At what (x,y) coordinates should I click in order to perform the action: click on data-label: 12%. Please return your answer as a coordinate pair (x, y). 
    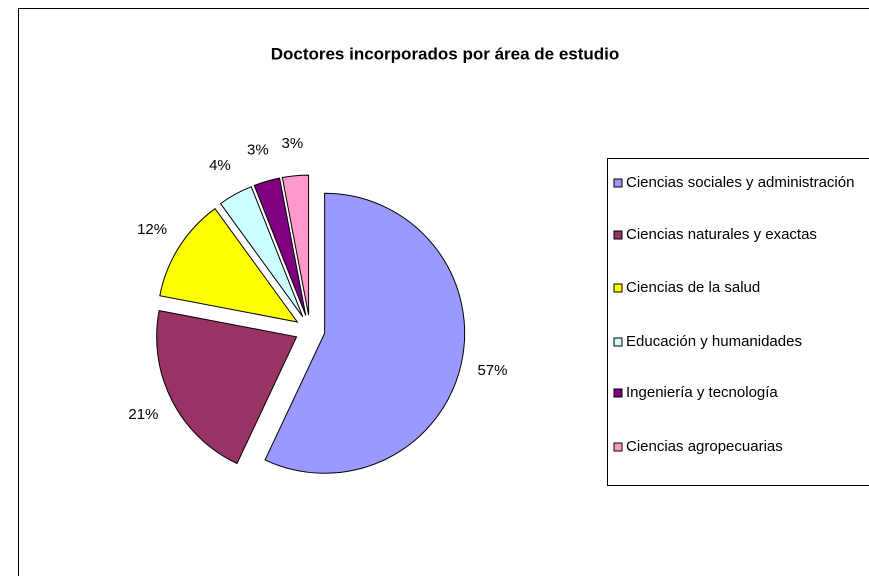
    Looking at the image, I should click on (152, 229).